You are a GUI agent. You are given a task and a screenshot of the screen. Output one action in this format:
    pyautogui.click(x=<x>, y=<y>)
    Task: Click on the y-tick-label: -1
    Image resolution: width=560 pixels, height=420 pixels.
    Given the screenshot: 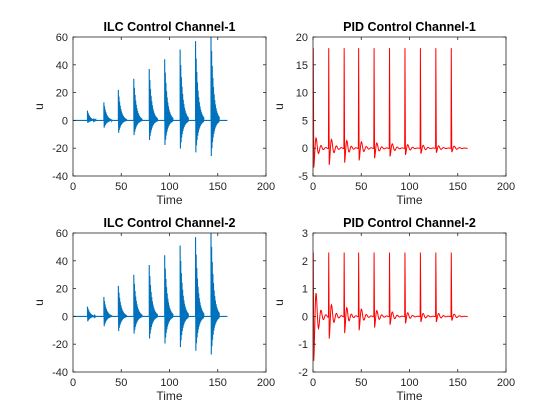 What is the action you would take?
    pyautogui.click(x=303, y=345)
    